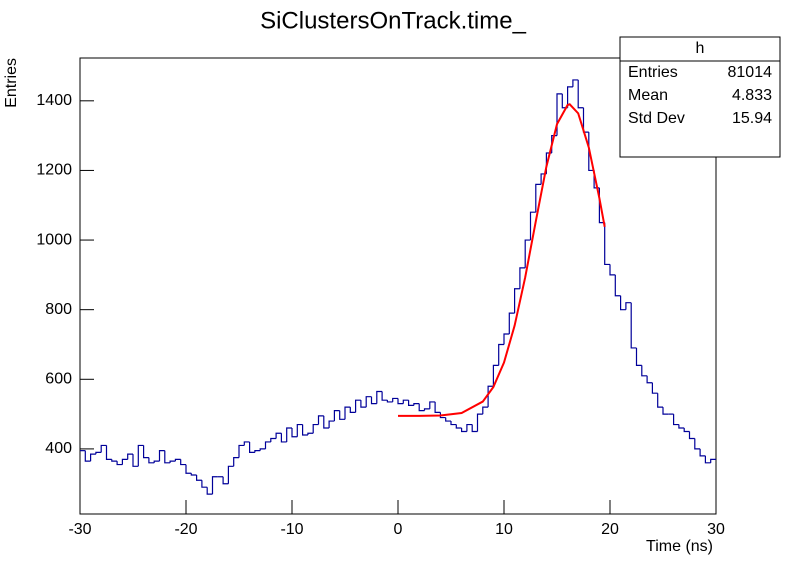  I want to click on x-tick-label: 0, so click(398, 529).